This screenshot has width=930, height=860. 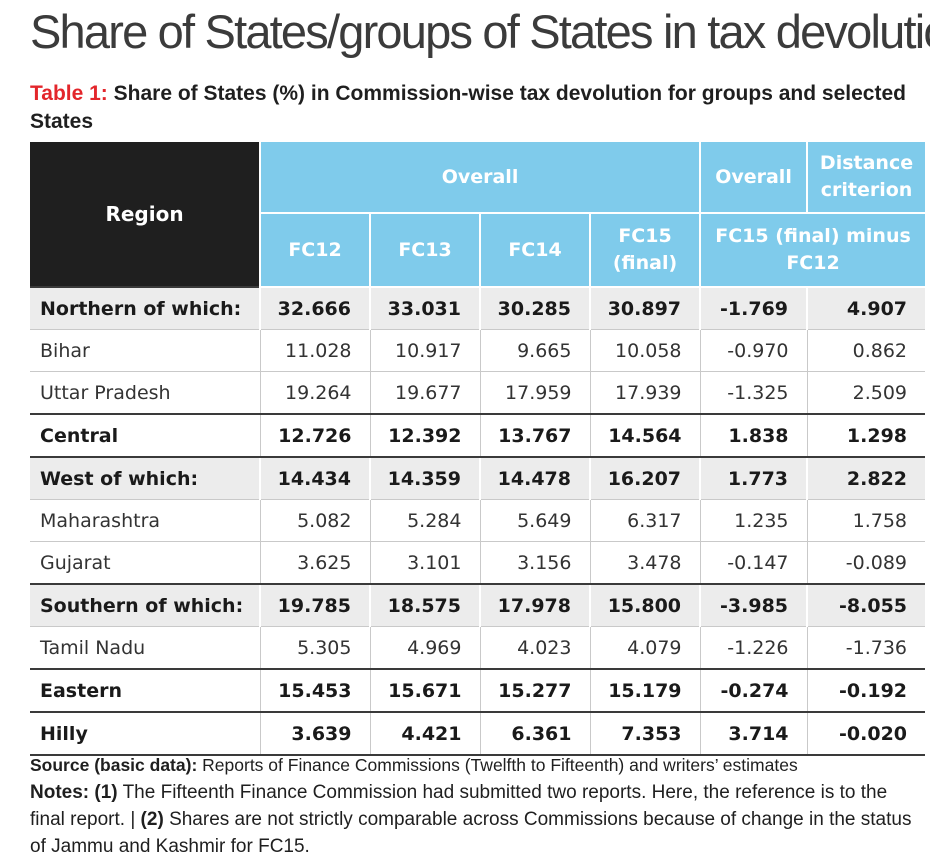 I want to click on cell-fc15: 3.478, so click(x=645, y=563).